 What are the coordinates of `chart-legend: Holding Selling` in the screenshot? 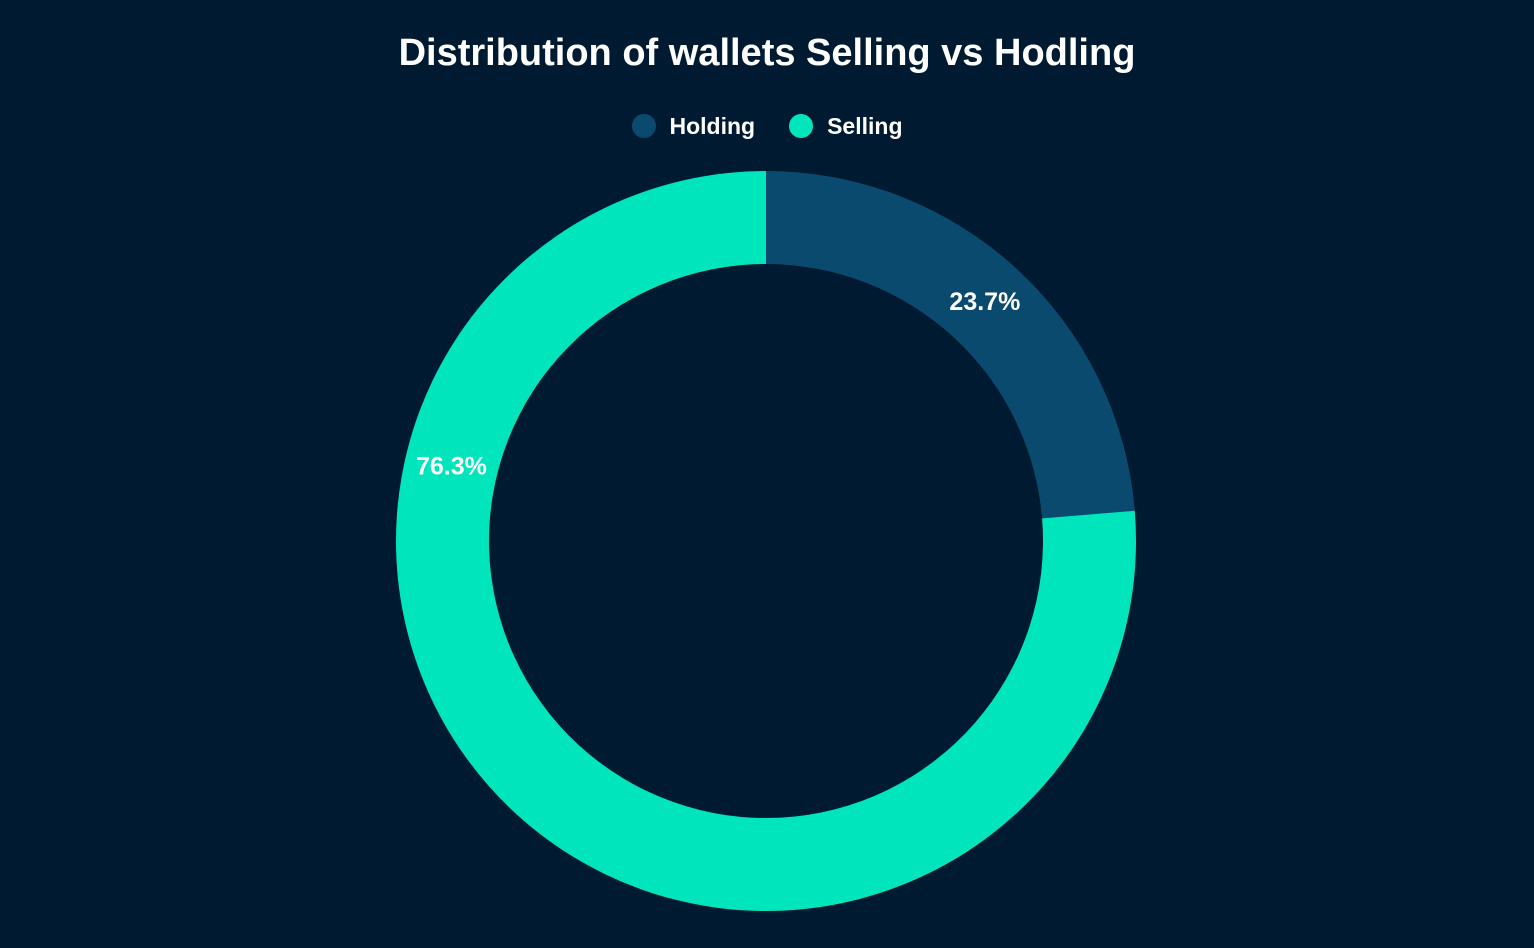 It's located at (767, 126).